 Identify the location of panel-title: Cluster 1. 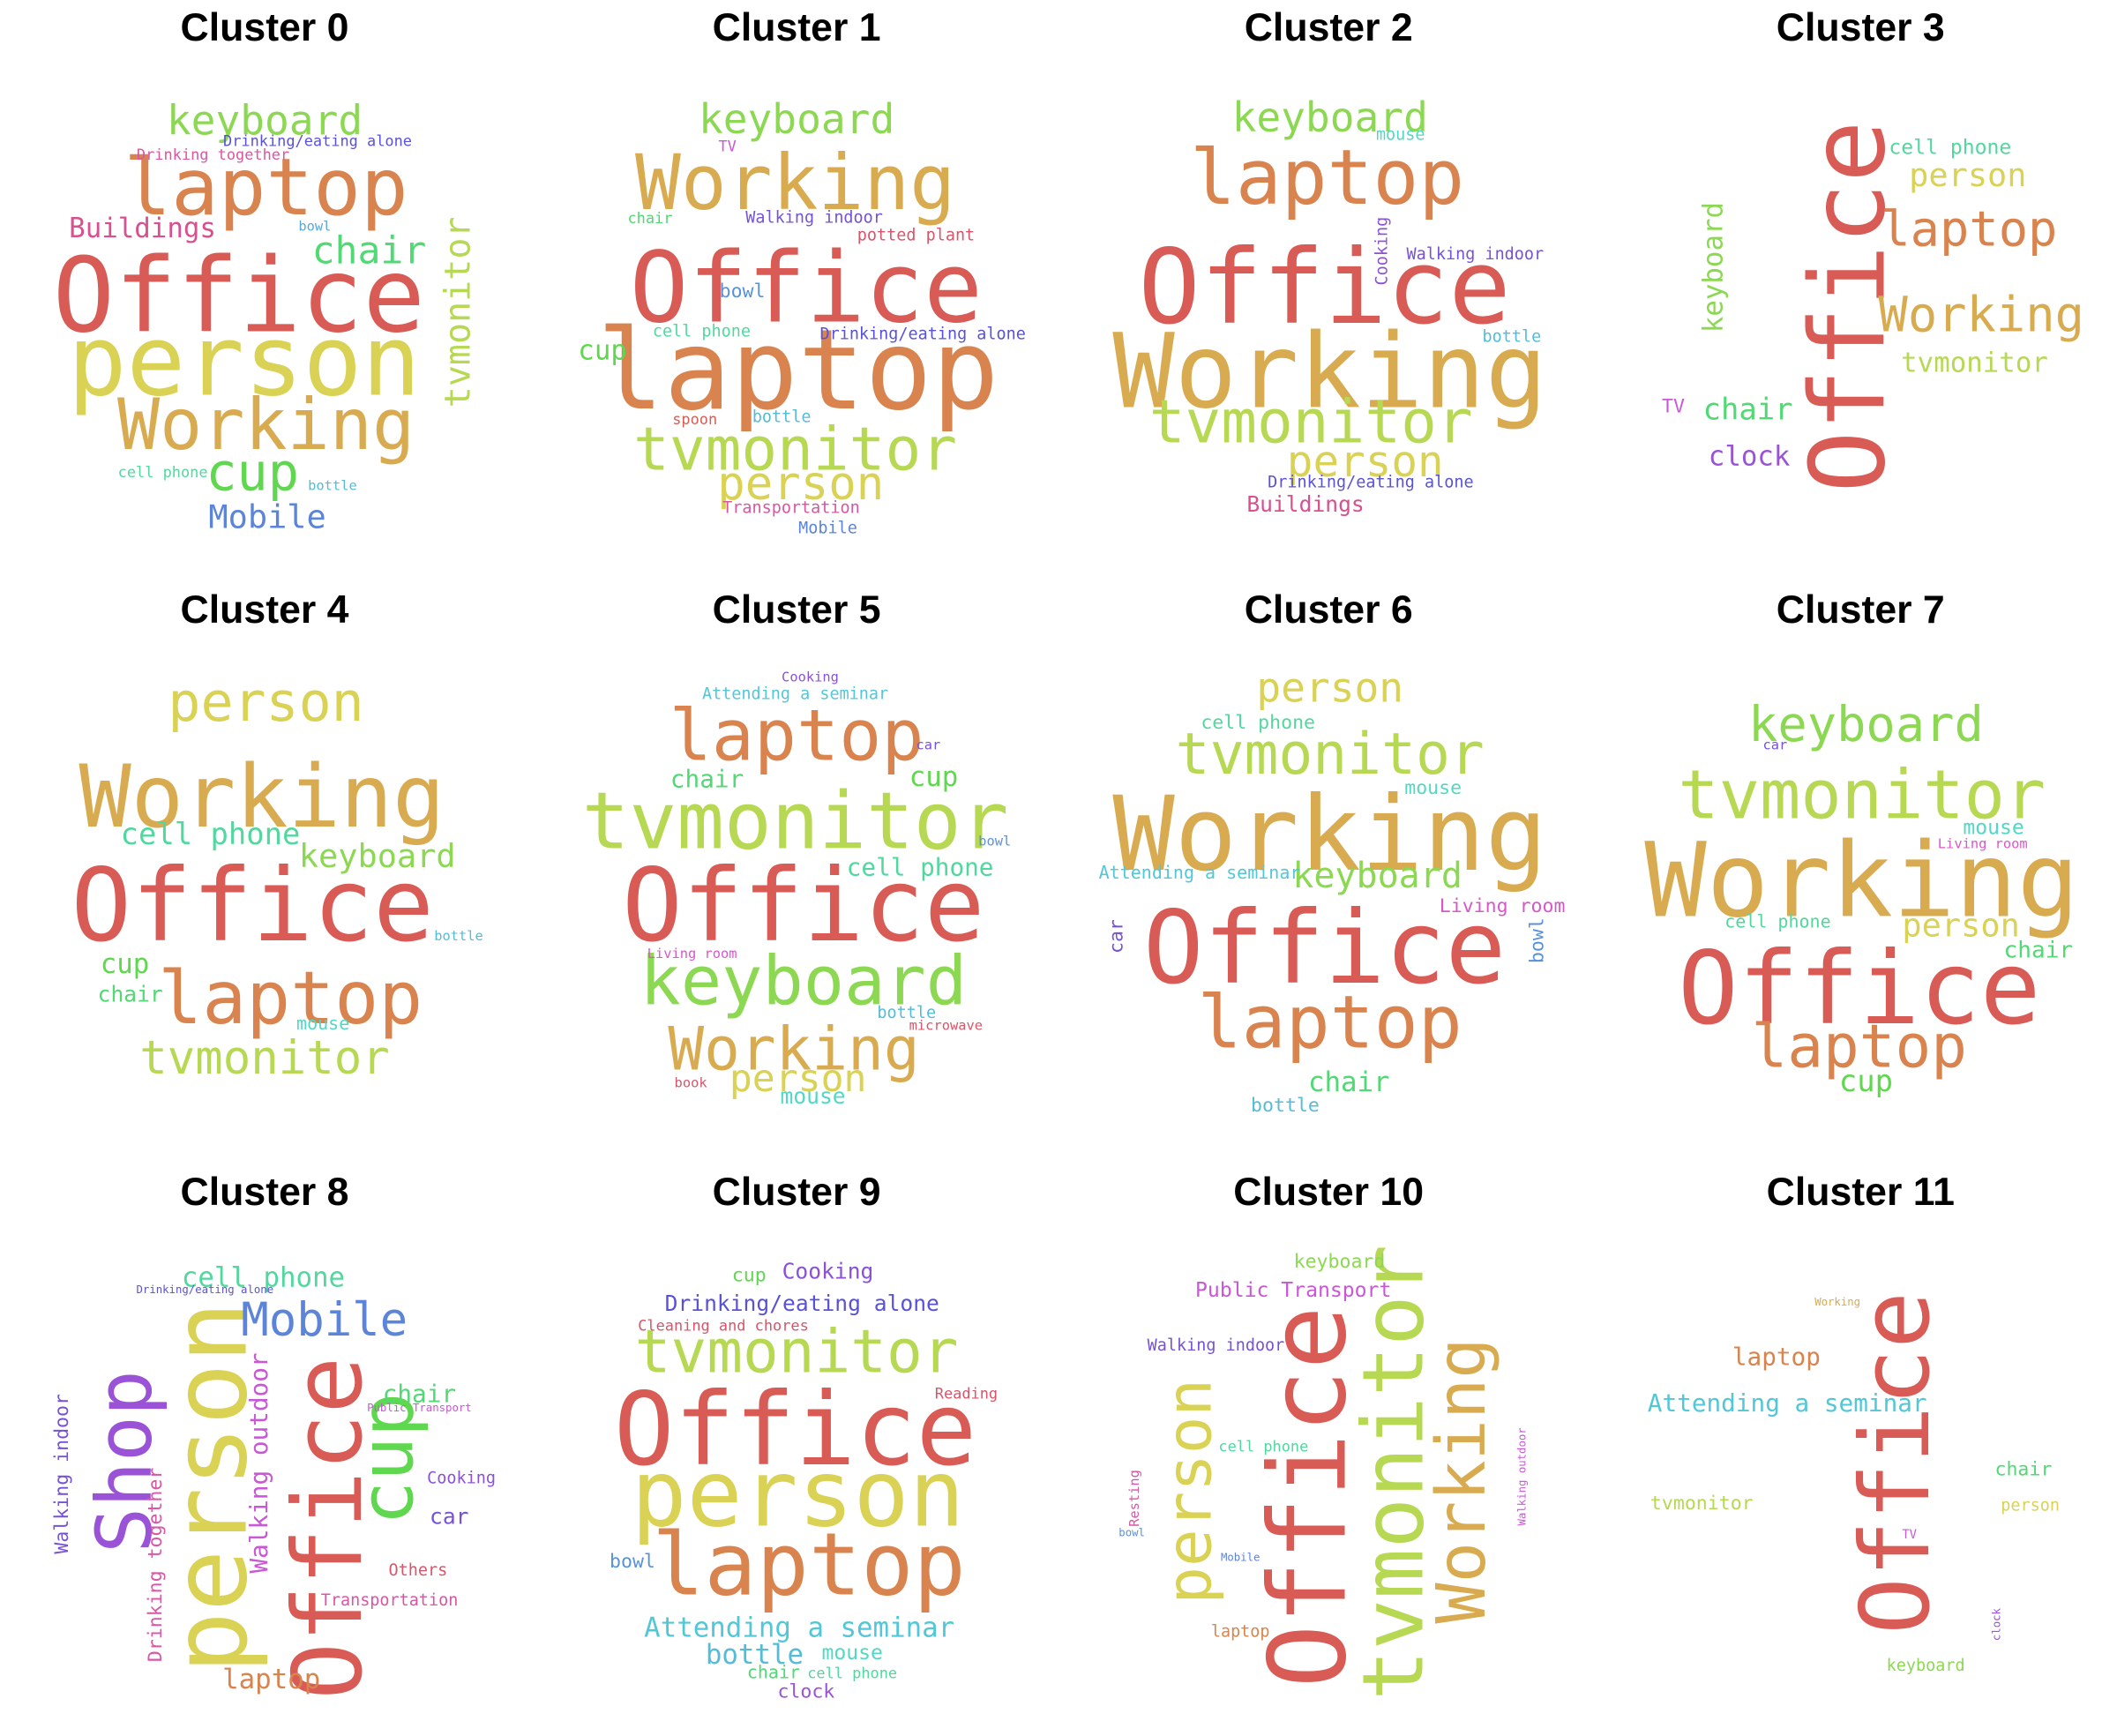
(796, 28).